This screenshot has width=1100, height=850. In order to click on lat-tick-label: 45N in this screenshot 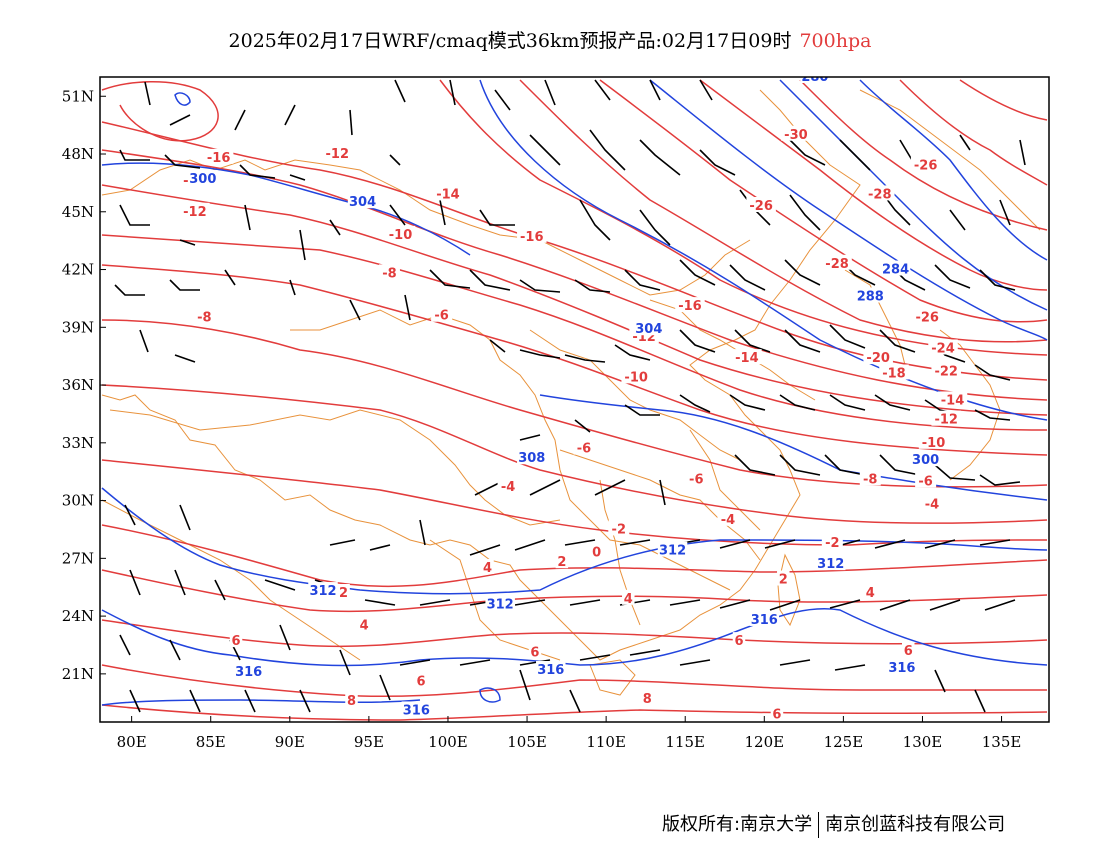, I will do `click(78, 212)`.